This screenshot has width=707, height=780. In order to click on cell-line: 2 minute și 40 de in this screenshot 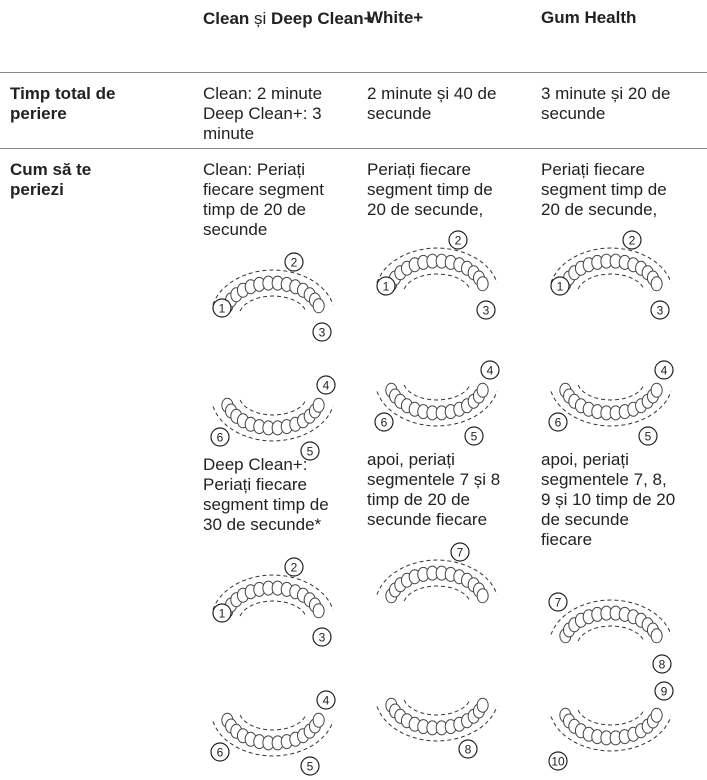, I will do `click(432, 93)`.